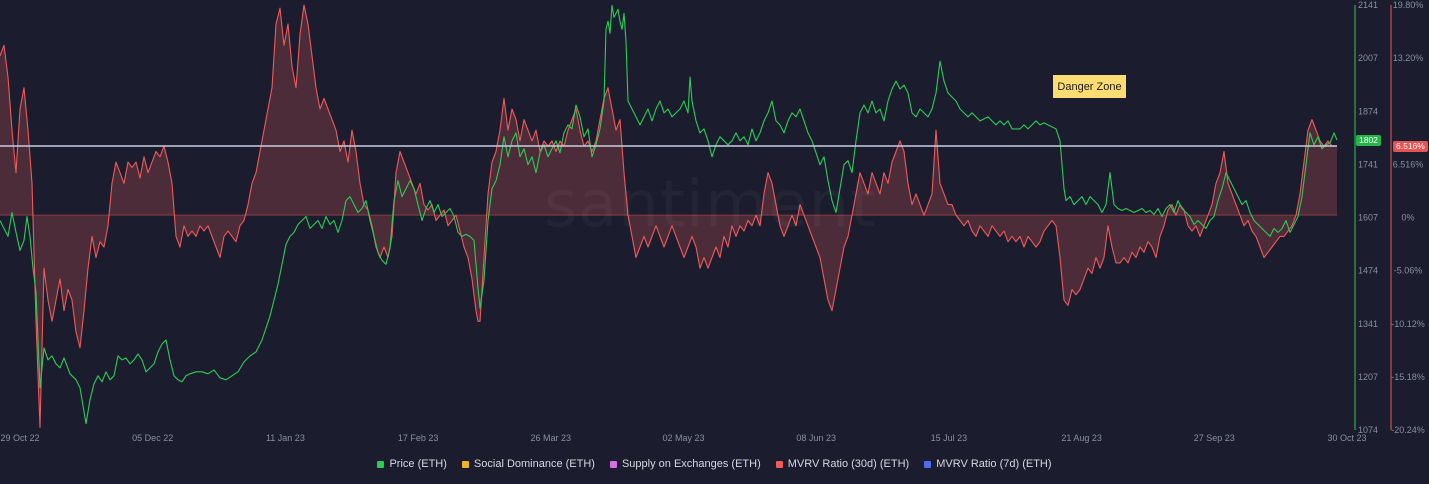  I want to click on mvrv-tick-label: 13.20%, so click(1408, 58).